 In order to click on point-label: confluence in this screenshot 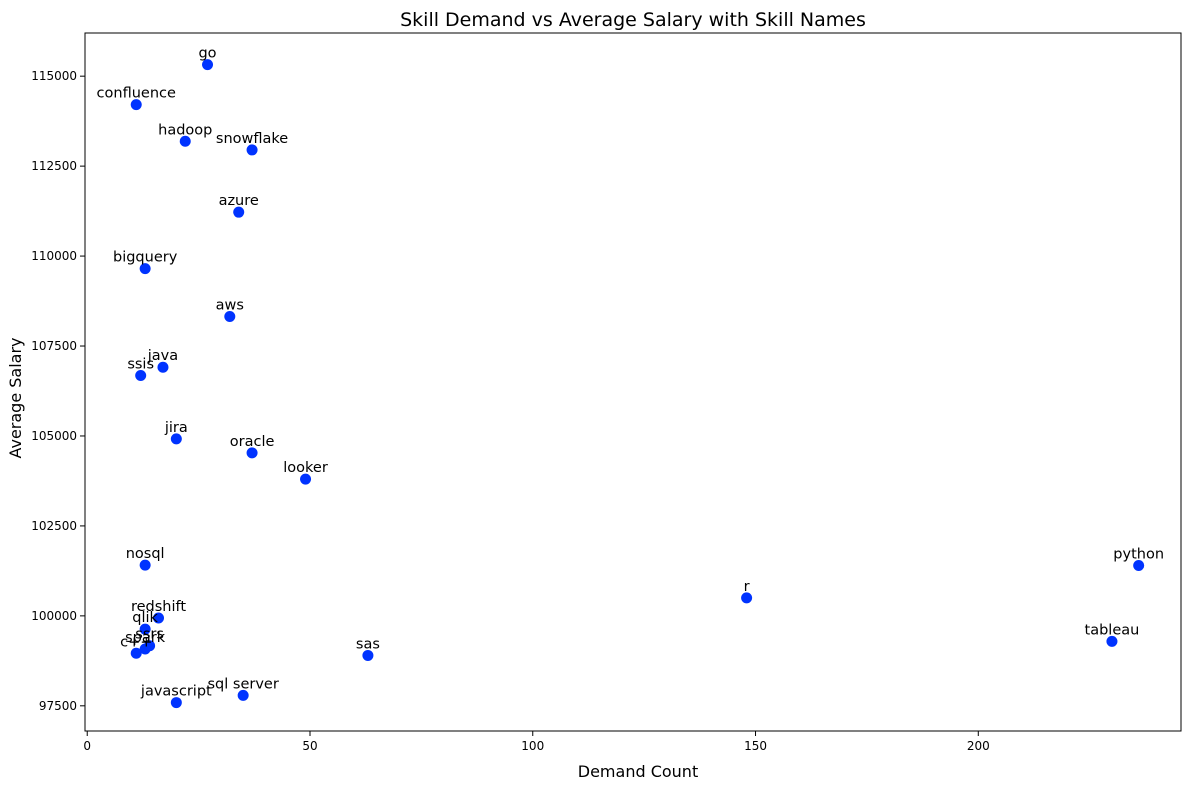, I will do `click(136, 94)`.